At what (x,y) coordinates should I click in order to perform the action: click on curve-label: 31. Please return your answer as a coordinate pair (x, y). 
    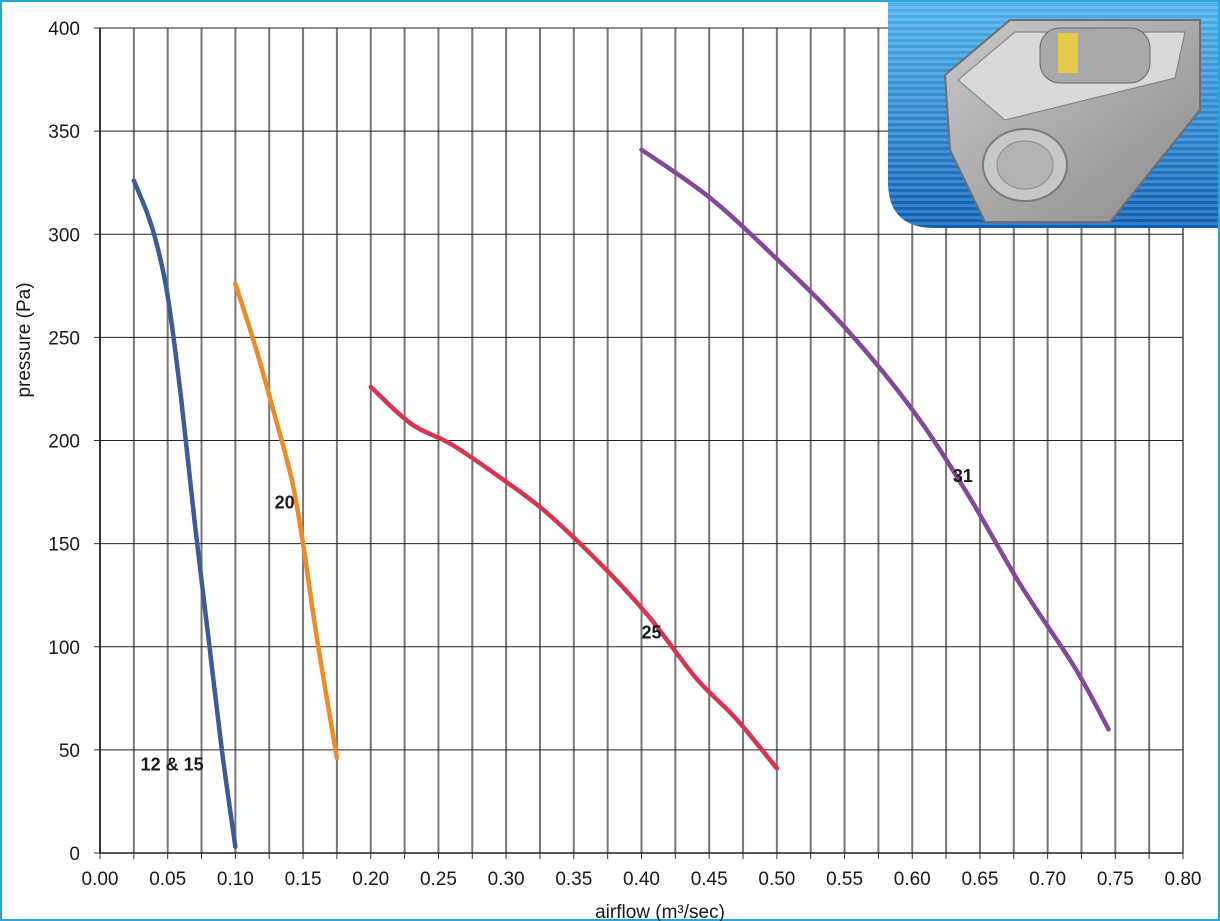
    Looking at the image, I should click on (963, 476).